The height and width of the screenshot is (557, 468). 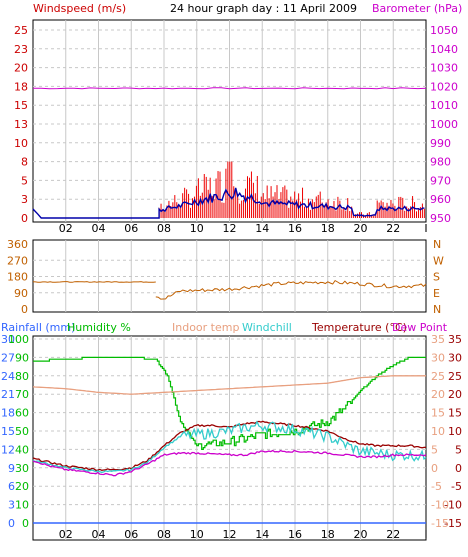 I want to click on temp-tick-label: 5, so click(x=458, y=449).